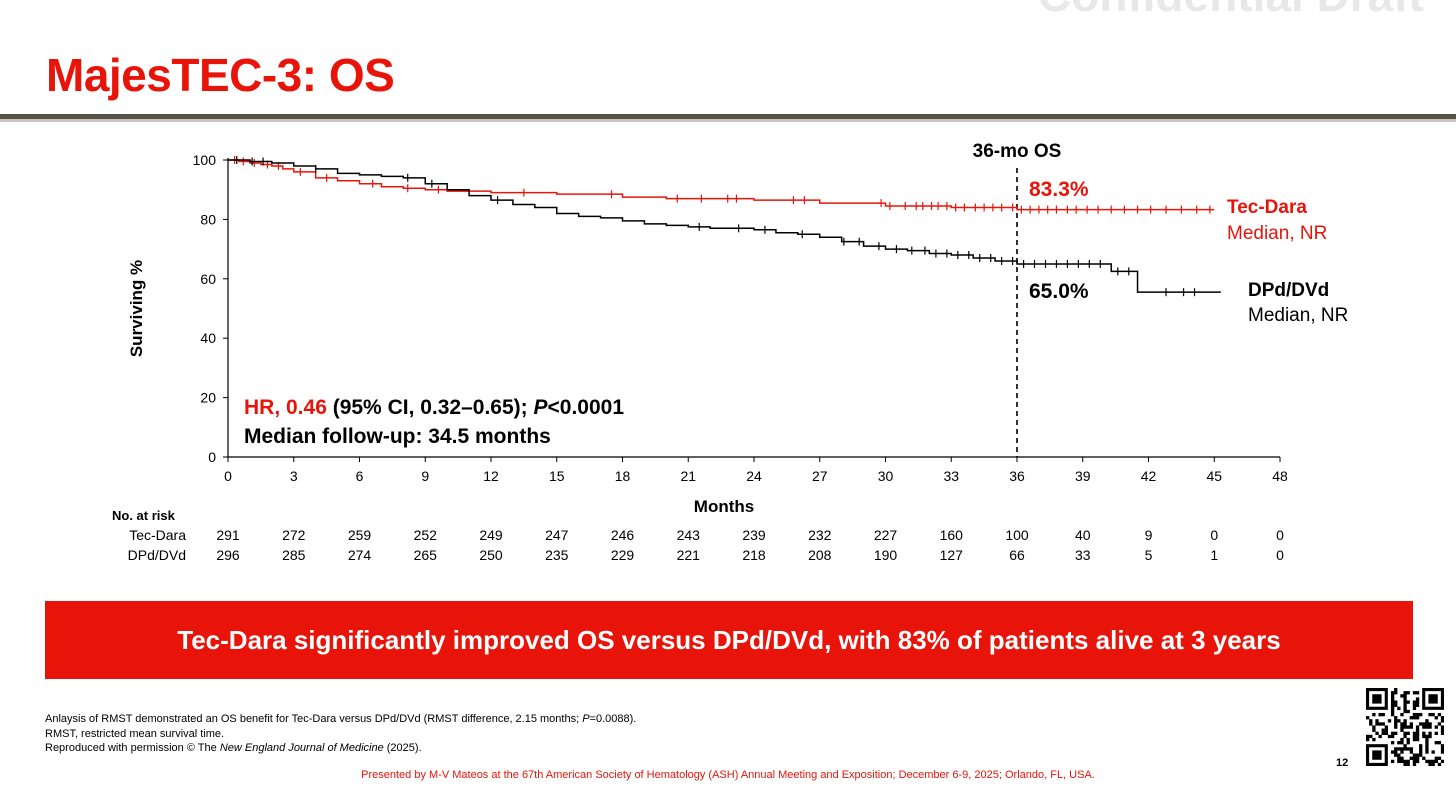 This screenshot has height=786, width=1456. Describe the element at coordinates (157, 535) in the screenshot. I see `risk-table-row-label: Tec-Dara` at that location.